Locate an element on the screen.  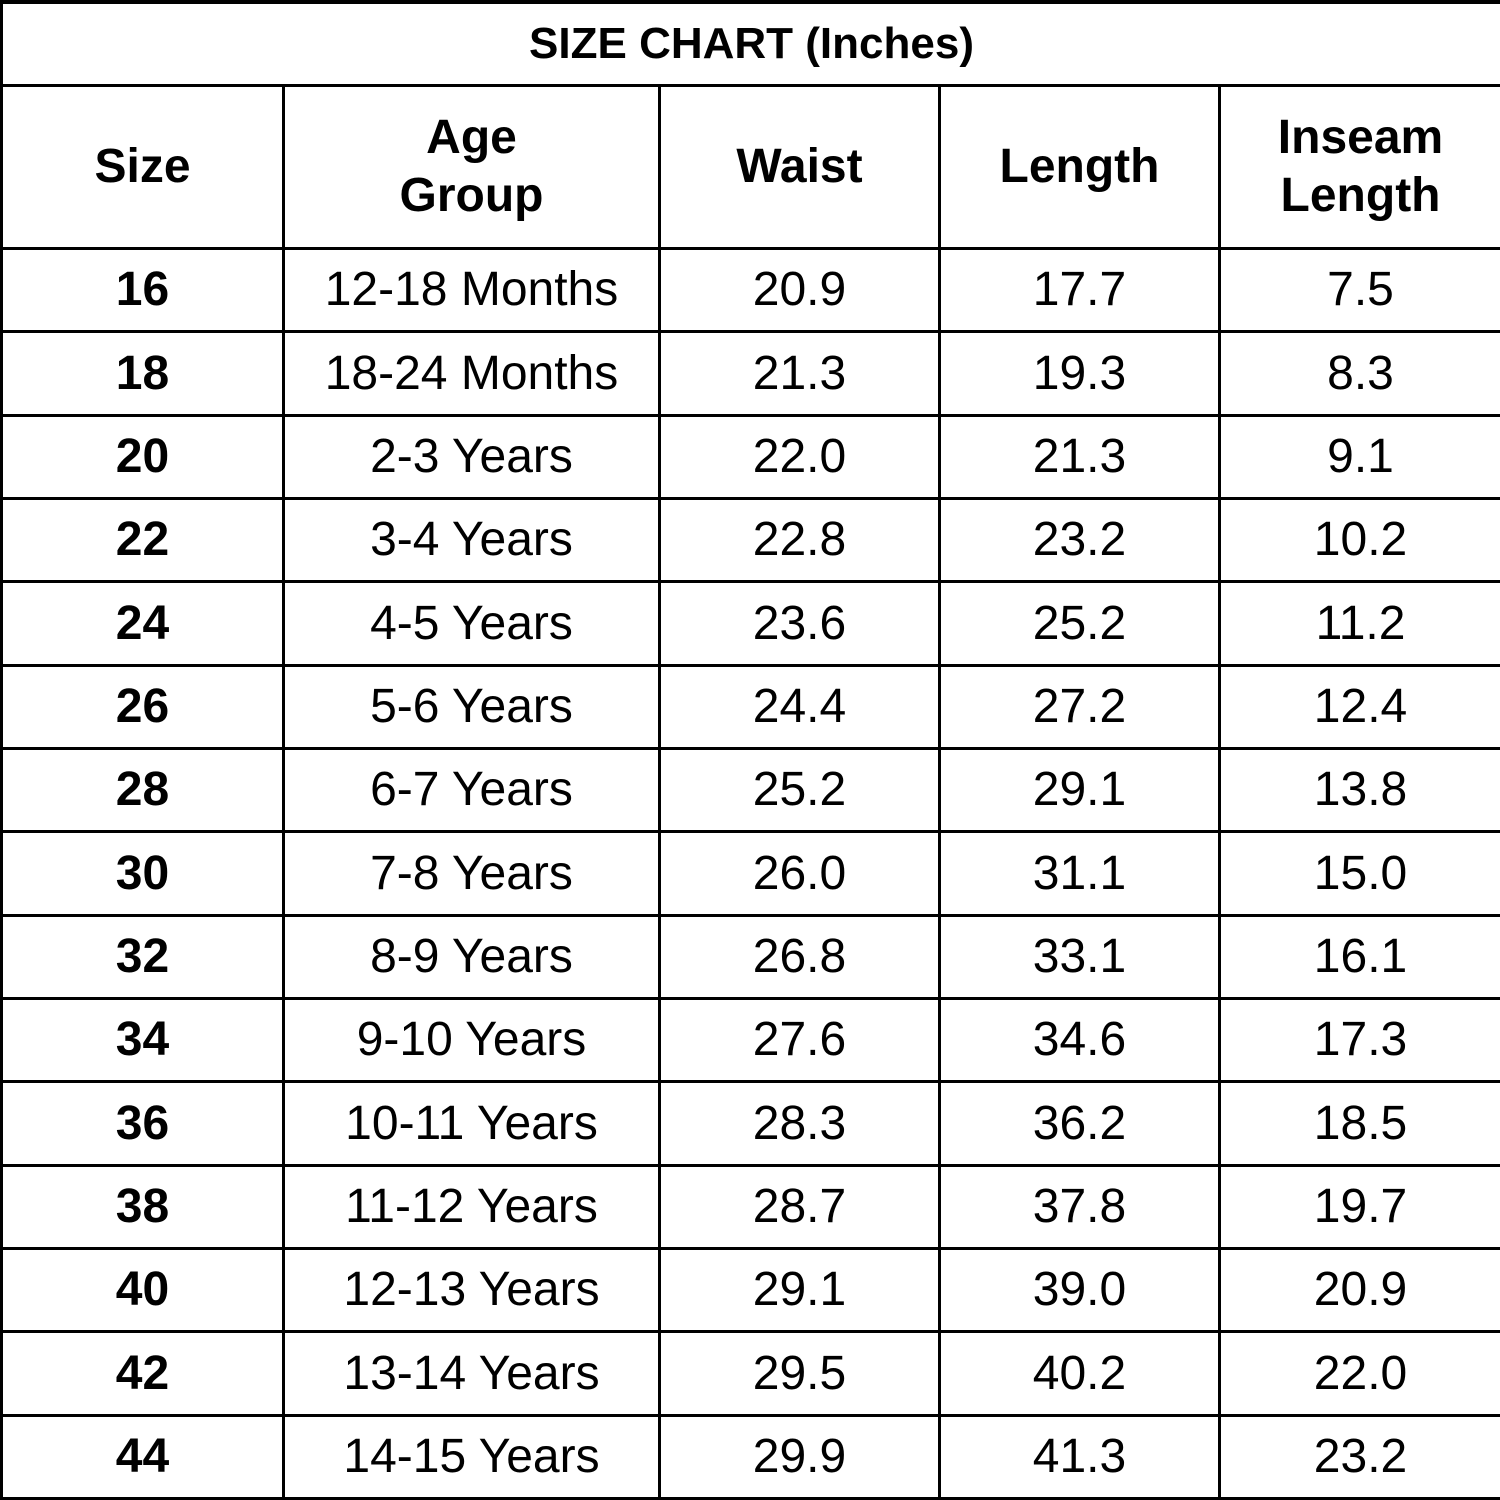
size-cell: 20 is located at coordinates (142, 456).